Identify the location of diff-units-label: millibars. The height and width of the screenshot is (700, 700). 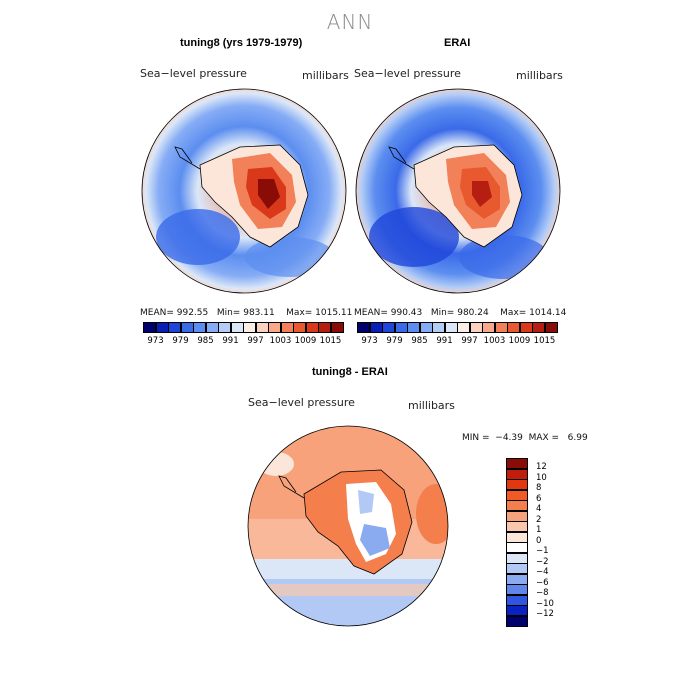
(431, 405).